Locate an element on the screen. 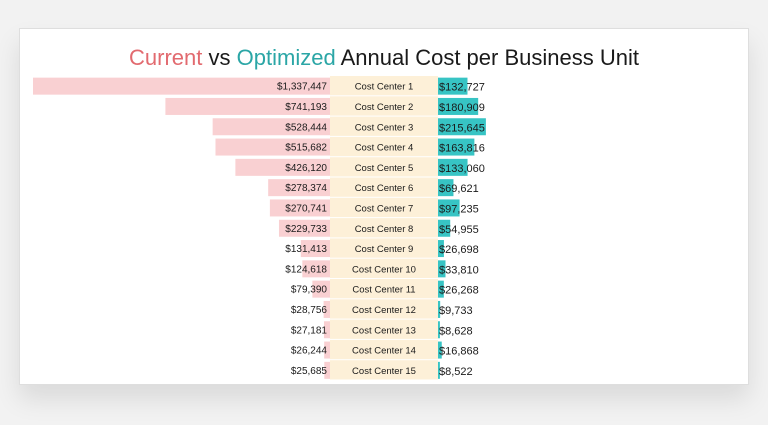 This screenshot has height=425, width=768. category-label: Cost Center 7 is located at coordinates (384, 208).